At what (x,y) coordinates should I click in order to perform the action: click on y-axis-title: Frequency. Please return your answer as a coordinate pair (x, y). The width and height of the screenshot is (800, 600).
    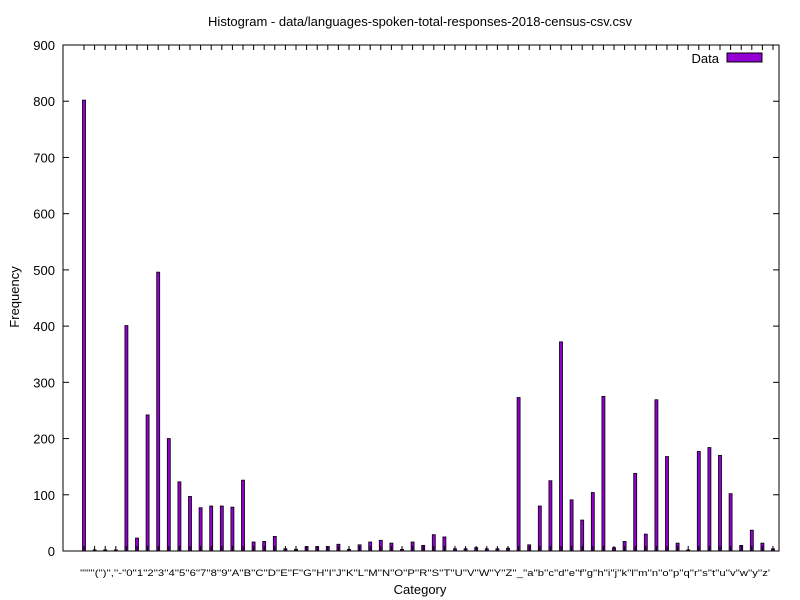
    Looking at the image, I should click on (14, 297).